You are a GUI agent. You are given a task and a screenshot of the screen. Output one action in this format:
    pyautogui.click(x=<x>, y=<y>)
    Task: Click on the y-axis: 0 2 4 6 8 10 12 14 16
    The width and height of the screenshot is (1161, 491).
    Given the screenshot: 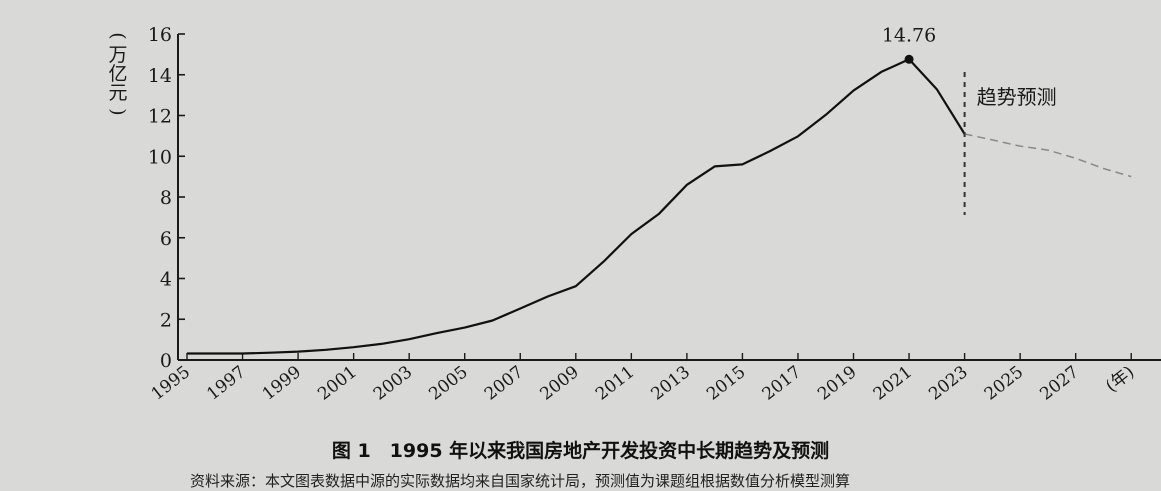 What is the action you would take?
    pyautogui.click(x=166, y=198)
    